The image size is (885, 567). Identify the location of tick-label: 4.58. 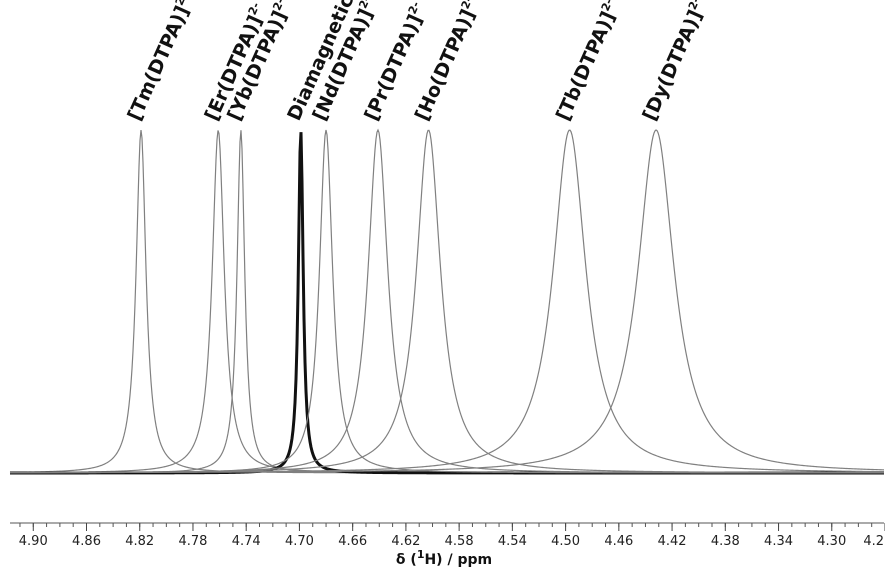
(459, 541).